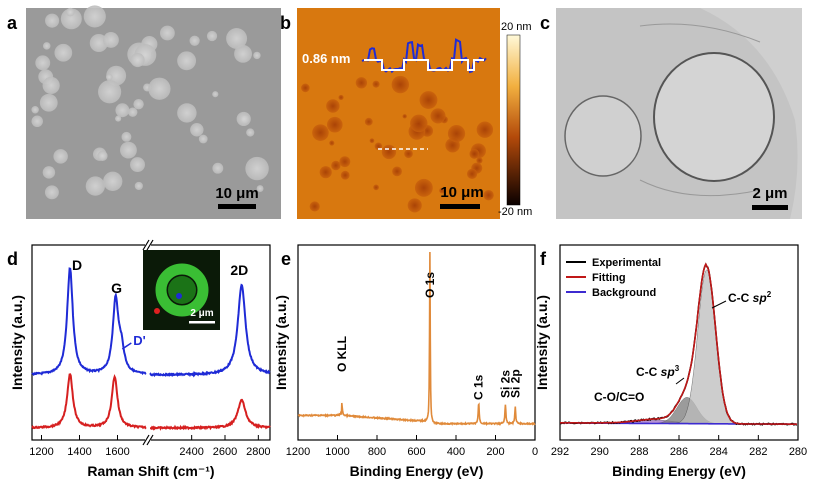 Image resolution: width=815 pixels, height=484 pixels. Describe the element at coordinates (126, 346) in the screenshot. I see `dprime-pointer` at that location.